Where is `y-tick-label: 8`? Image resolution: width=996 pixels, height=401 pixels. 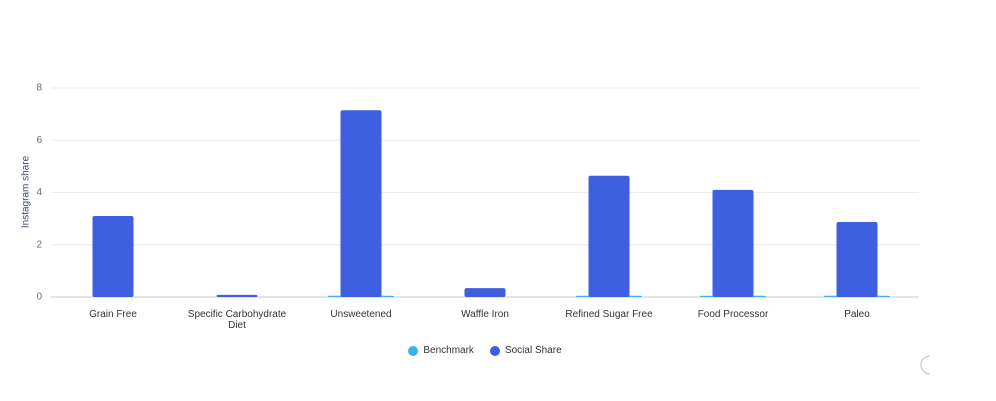
y-tick-label: 8 is located at coordinates (39, 88).